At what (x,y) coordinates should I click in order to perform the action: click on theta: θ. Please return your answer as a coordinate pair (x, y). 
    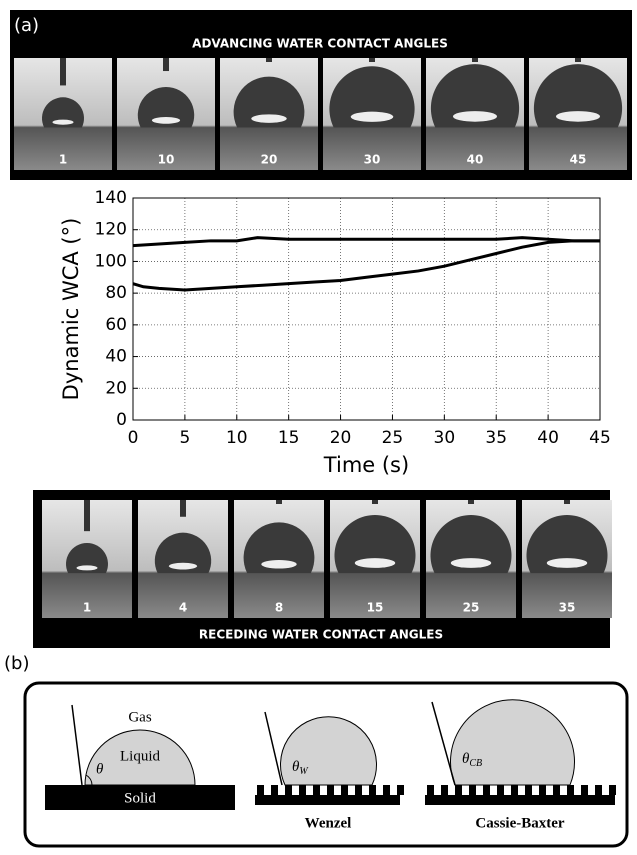
    Looking at the image, I should click on (100, 769).